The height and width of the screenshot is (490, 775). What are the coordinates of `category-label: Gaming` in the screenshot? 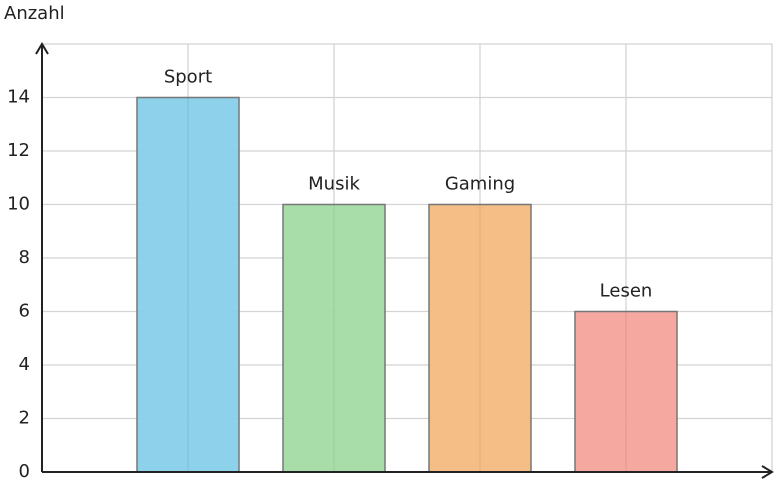 It's located at (480, 184).